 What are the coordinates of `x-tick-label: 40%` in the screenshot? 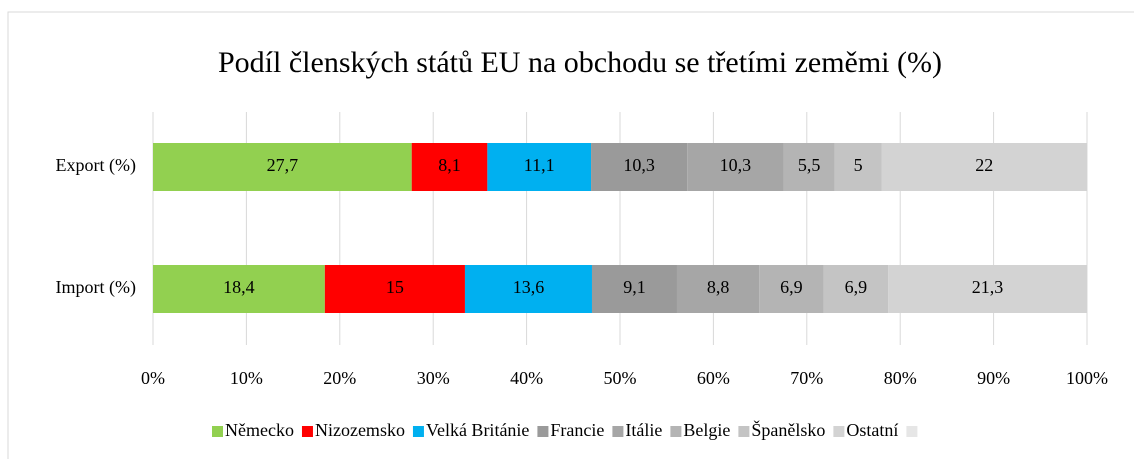 It's located at (526, 378).